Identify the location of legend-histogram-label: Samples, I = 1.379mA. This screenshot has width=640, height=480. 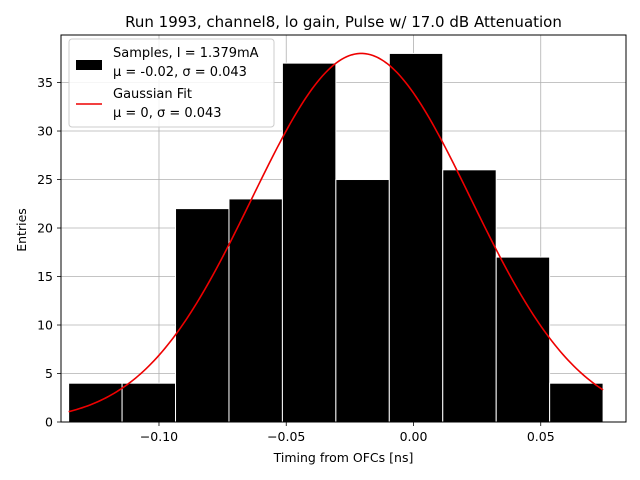
(186, 53).